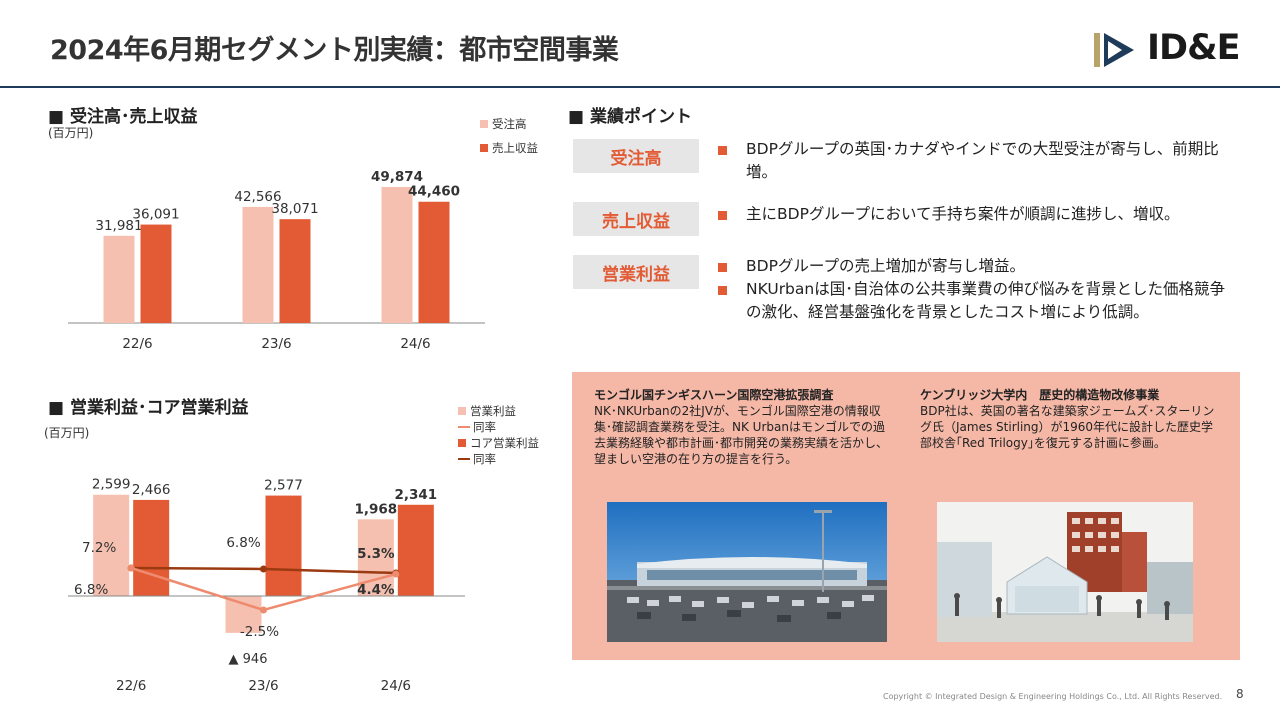 This screenshot has width=1280, height=720. I want to click on legend-label: 売上収益, so click(515, 148).